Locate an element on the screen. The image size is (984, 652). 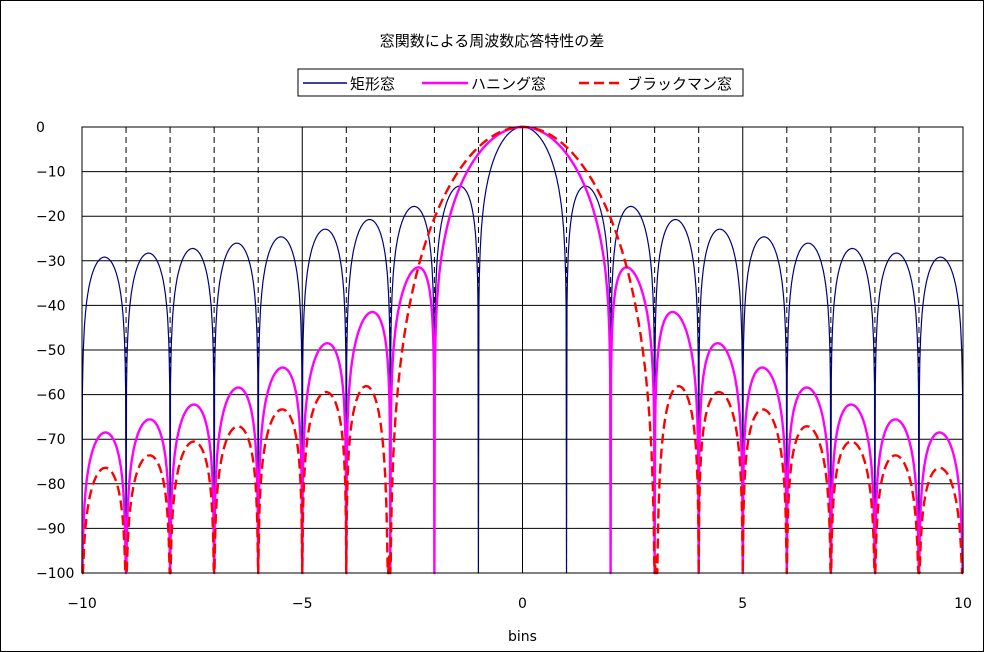
legend-label: ハニング窓 is located at coordinates (508, 84).